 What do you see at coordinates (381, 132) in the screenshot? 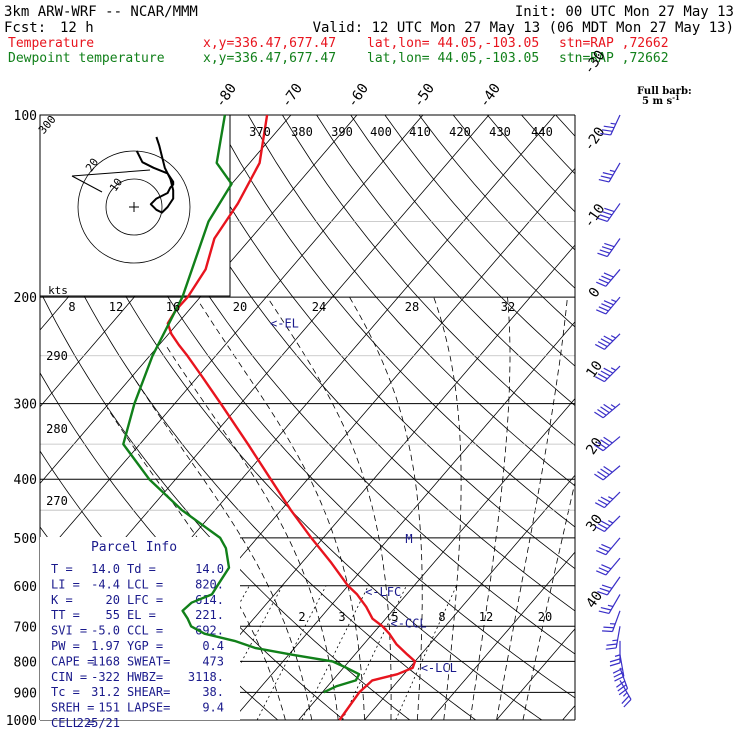
I see `theta-label: 400` at bounding box center [381, 132].